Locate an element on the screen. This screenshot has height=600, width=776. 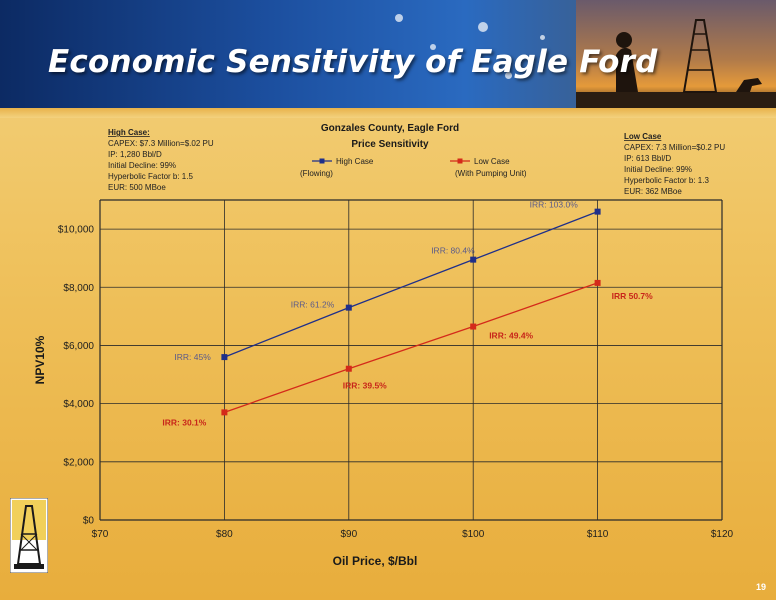
high-case-line: Initial Decline: 99% is located at coordinates (142, 165).